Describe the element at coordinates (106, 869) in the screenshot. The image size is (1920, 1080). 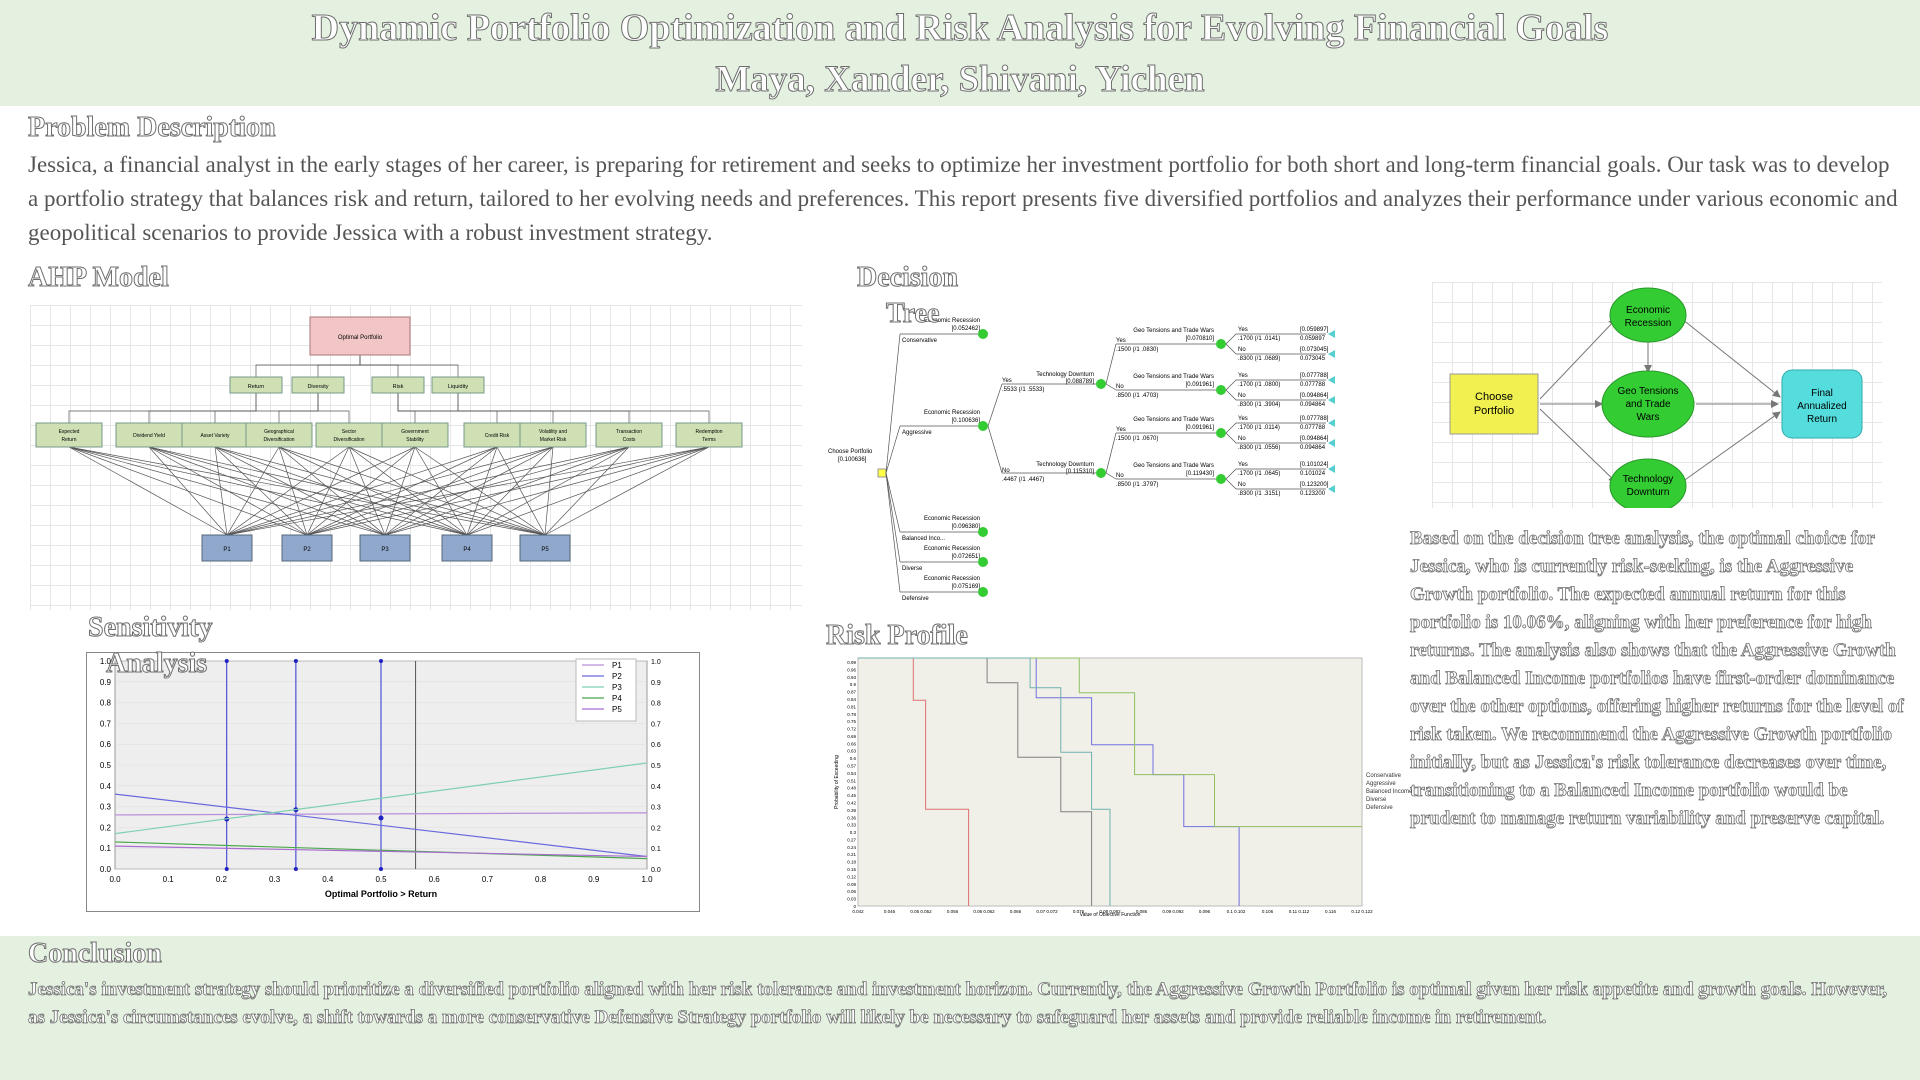
I see `y-tick-label: 0.0` at that location.